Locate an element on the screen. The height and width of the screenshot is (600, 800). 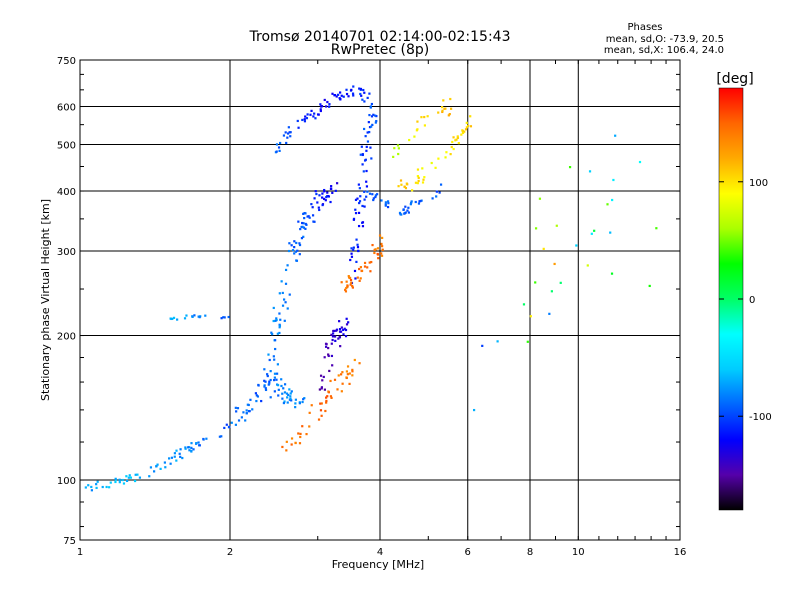
colorbar-tick-label: 100 is located at coordinates (758, 183).